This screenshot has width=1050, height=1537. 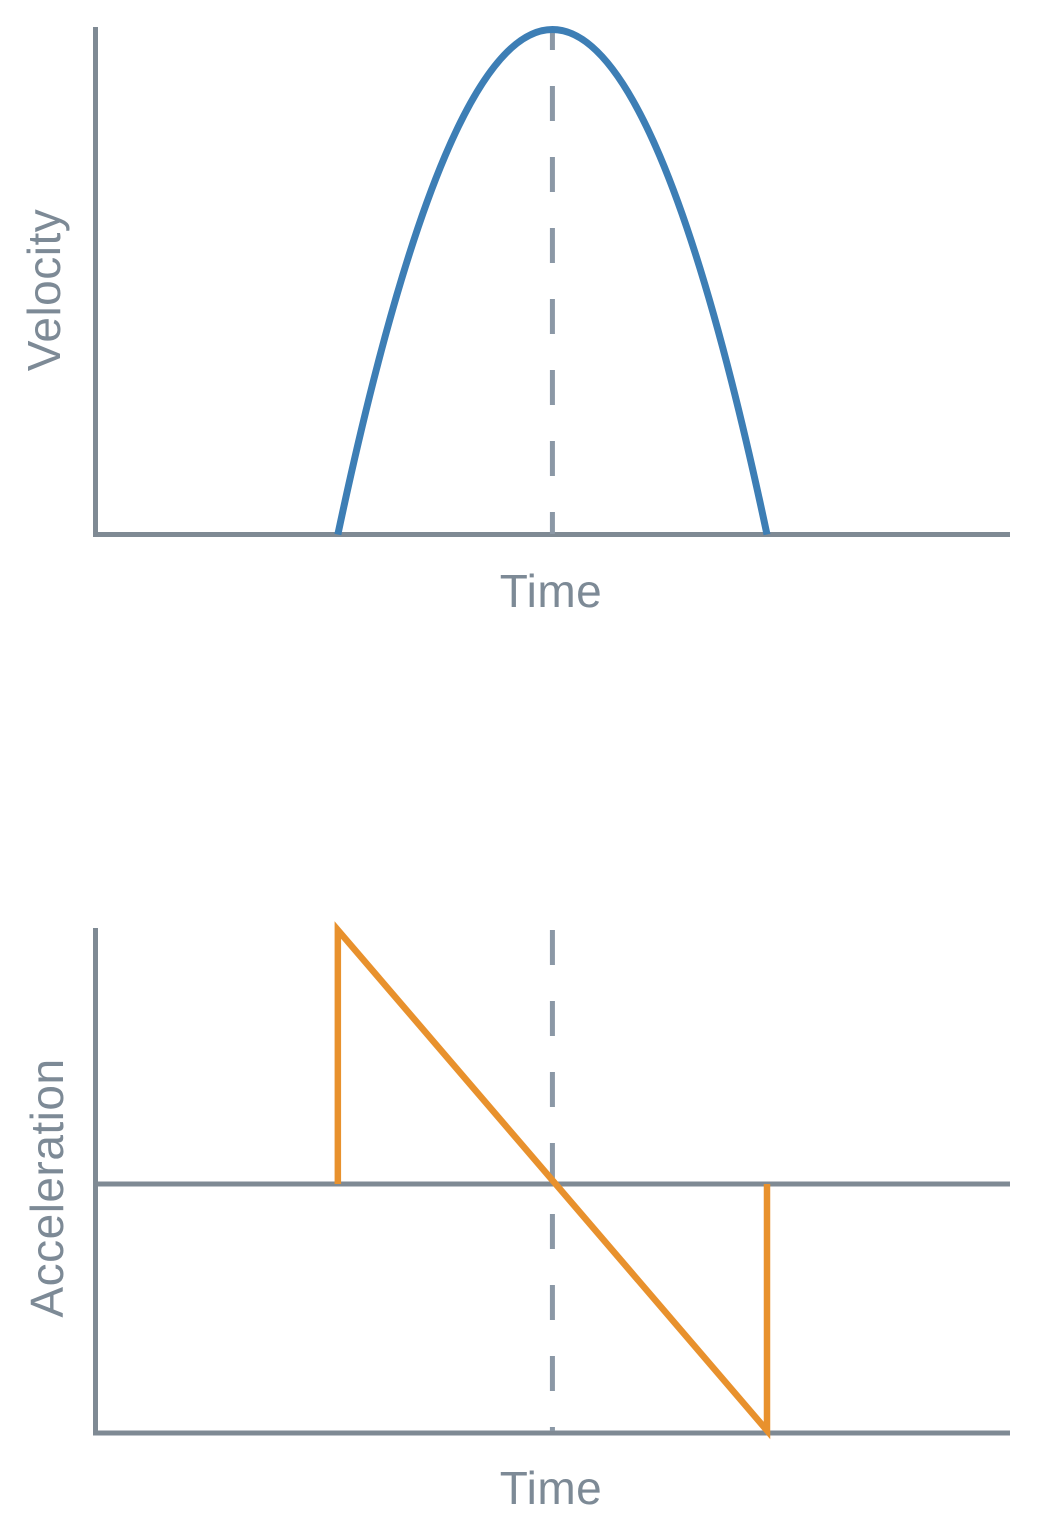 What do you see at coordinates (552, 1180) in the screenshot?
I see `acceleration-vs-time-curve` at bounding box center [552, 1180].